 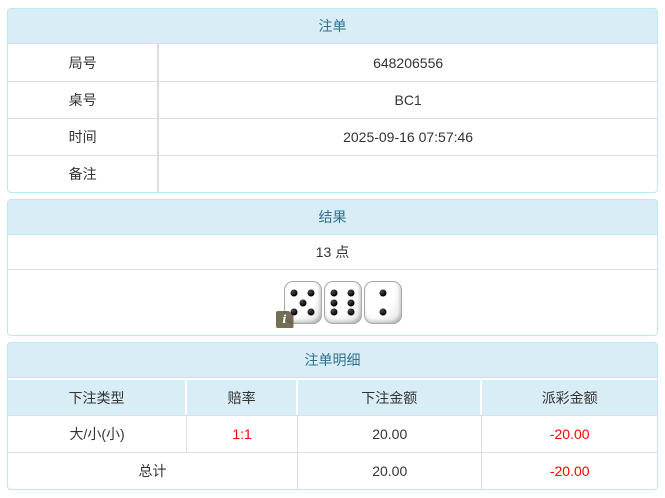 I want to click on points-value: 13 点, so click(x=332, y=252).